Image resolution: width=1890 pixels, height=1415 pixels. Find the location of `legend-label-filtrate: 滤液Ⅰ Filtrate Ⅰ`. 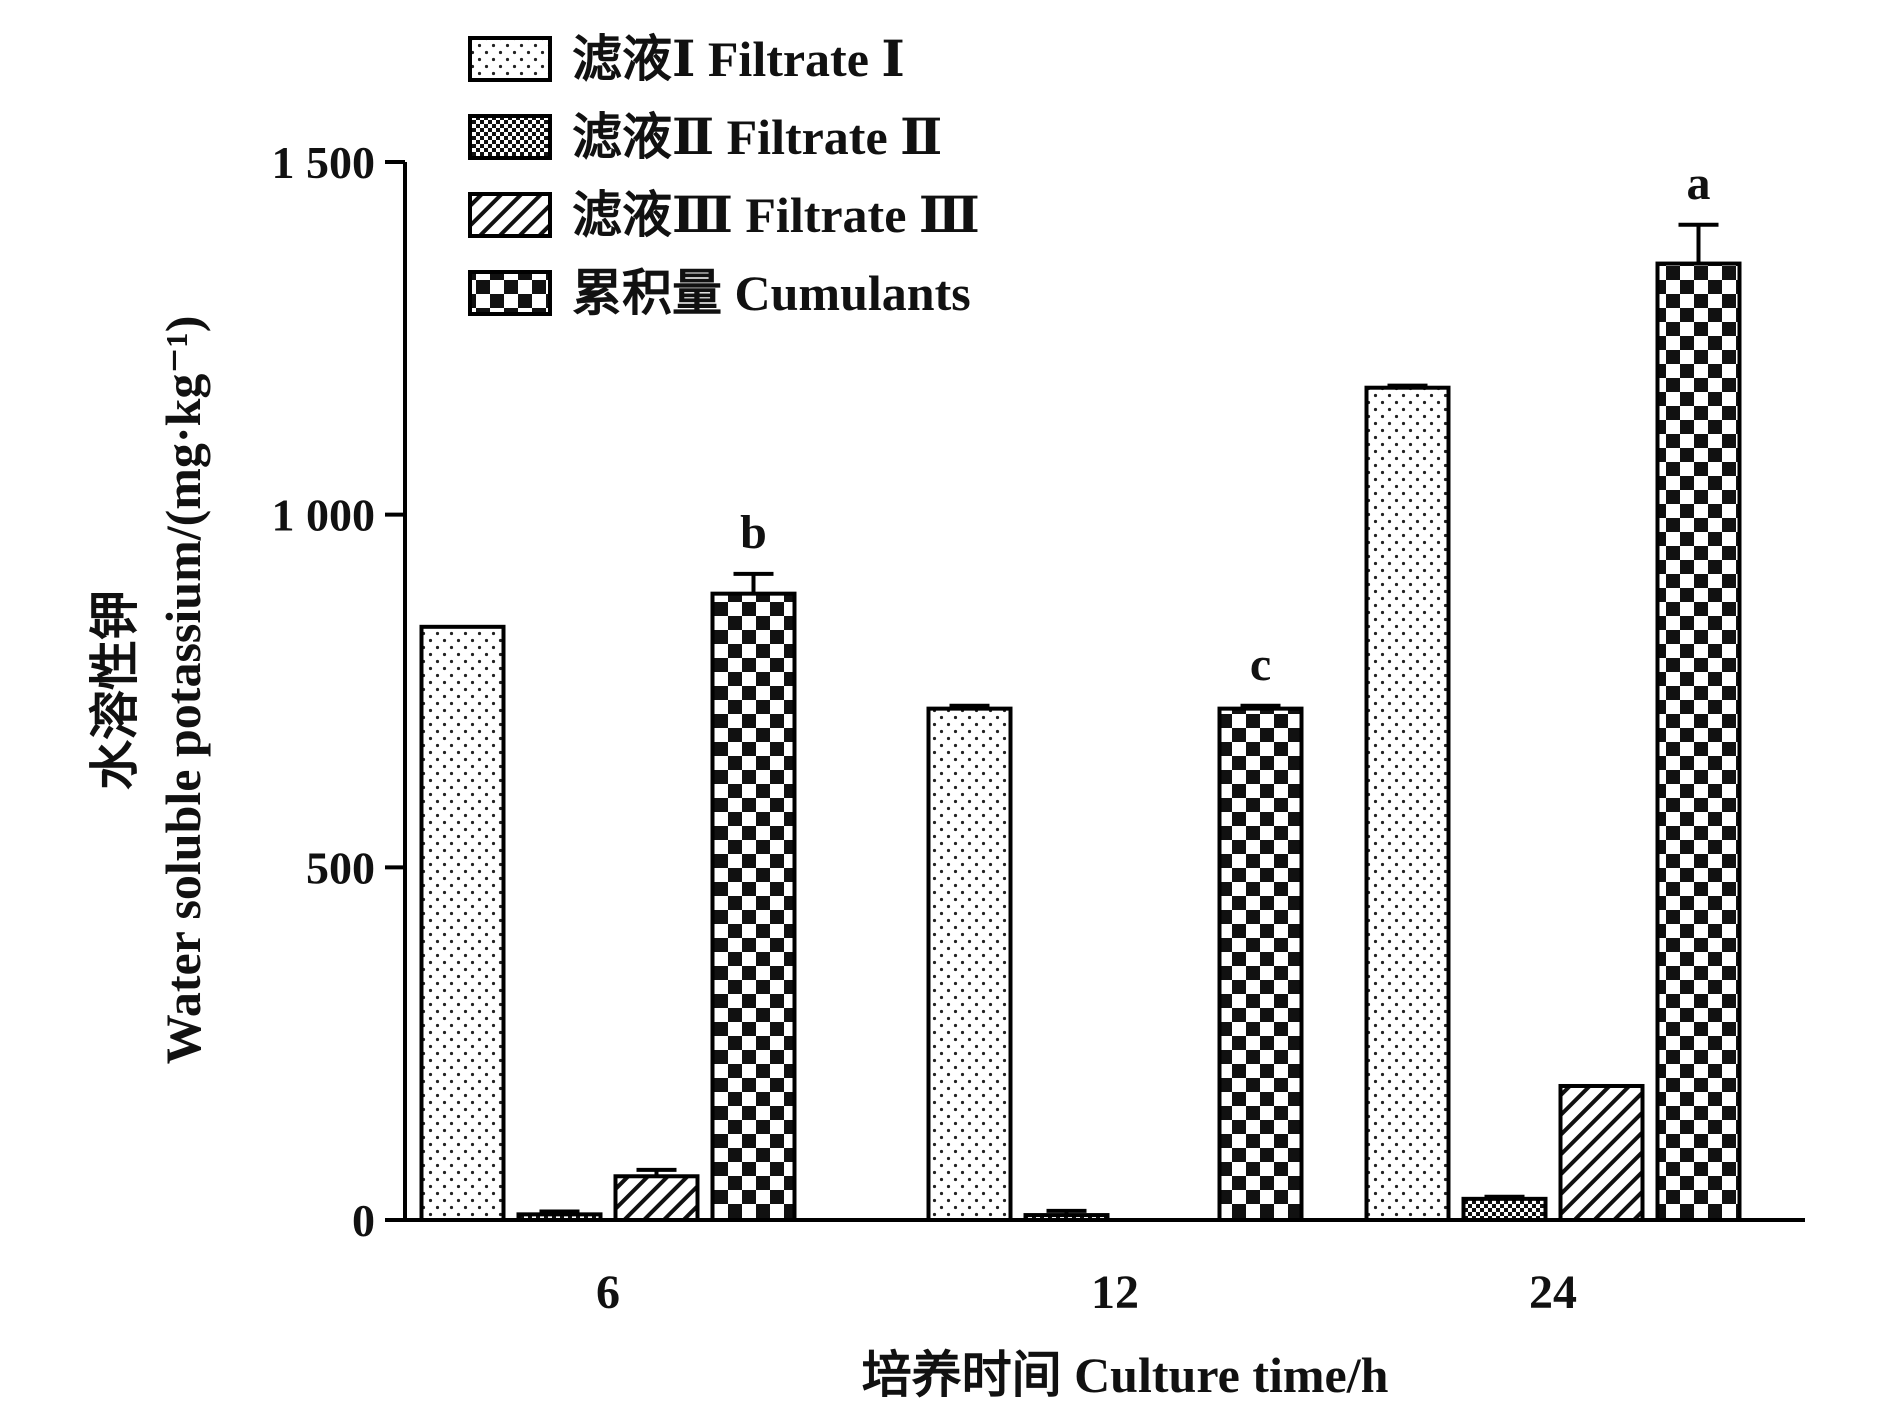

legend-label-filtrate: 滤液Ⅰ Filtrate Ⅰ is located at coordinates (738, 59).